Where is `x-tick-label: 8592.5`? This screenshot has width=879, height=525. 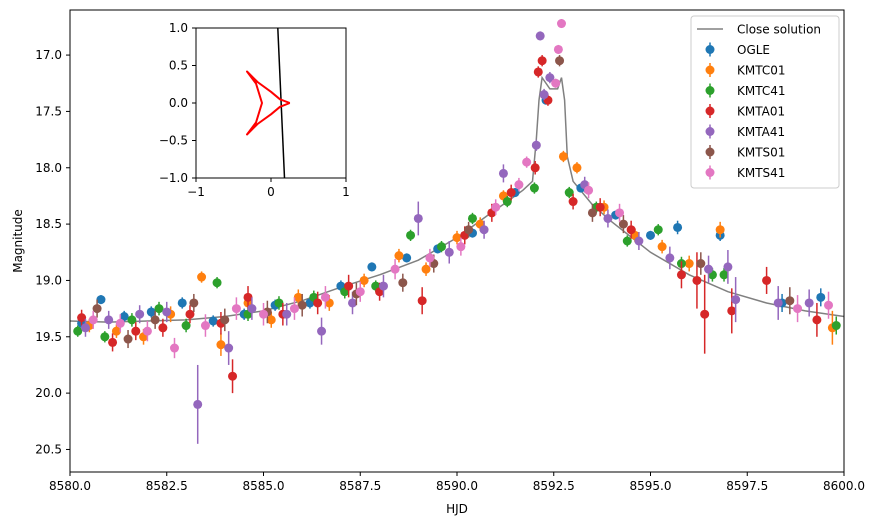
x-tick-label: 8592.5 is located at coordinates (554, 486).